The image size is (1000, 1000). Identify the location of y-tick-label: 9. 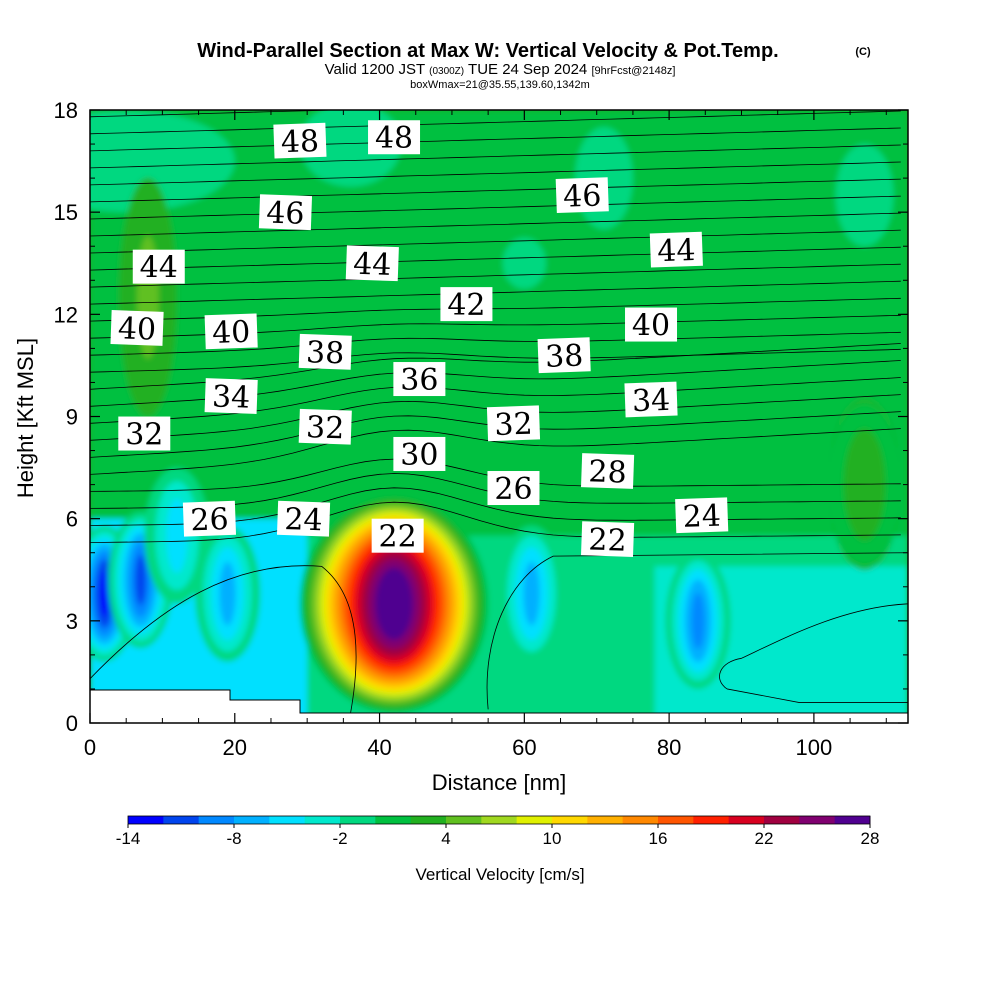
(72, 417).